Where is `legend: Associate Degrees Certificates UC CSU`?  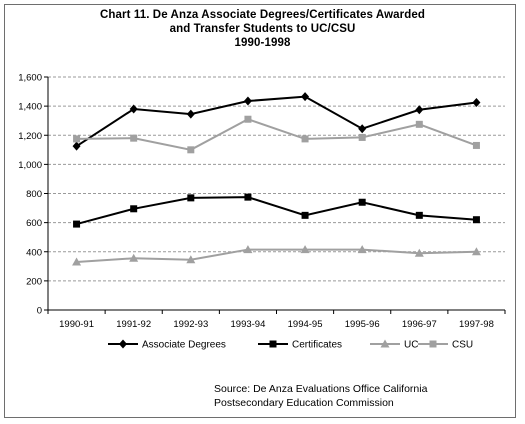
legend: Associate Degrees Certificates UC CSU is located at coordinates (290, 345).